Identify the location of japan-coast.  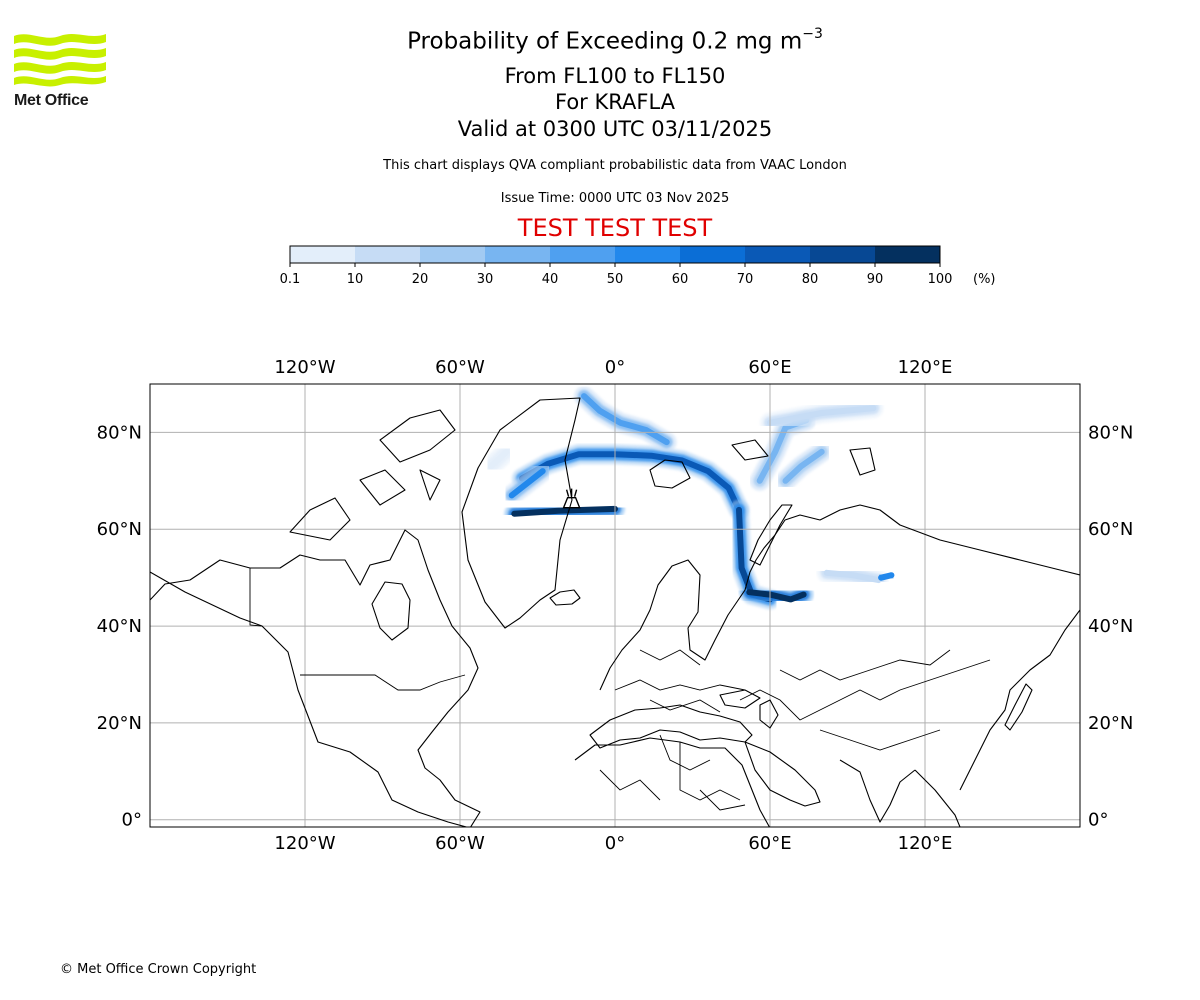
(1018, 707).